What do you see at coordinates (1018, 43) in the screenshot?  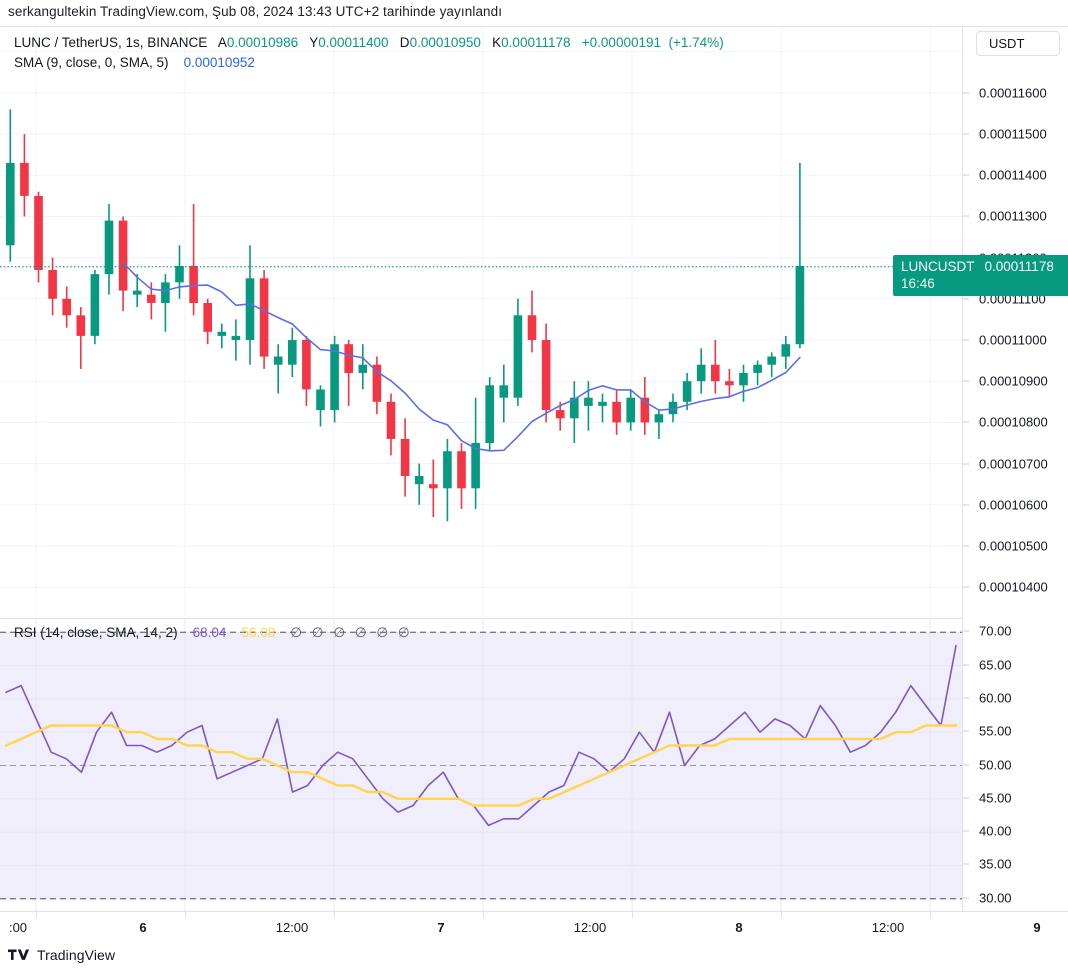 I see `currency-chip: USDT` at bounding box center [1018, 43].